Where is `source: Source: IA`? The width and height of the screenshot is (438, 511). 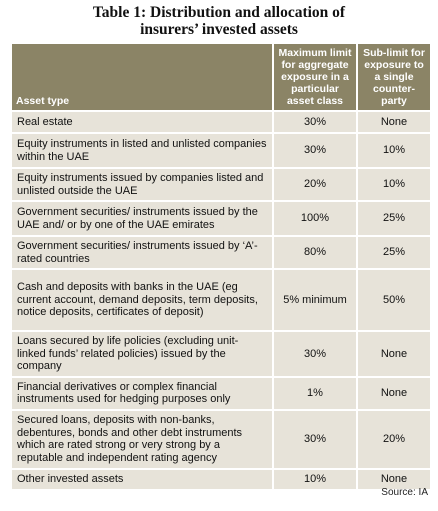 source: Source: IA is located at coordinates (404, 492).